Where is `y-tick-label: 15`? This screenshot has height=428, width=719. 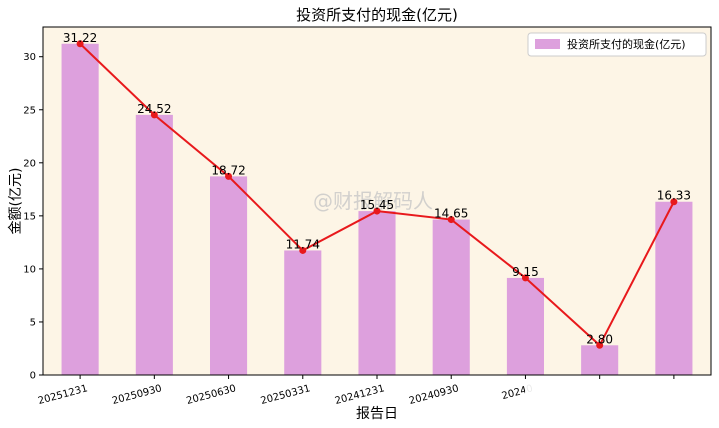
y-tick-label: 15 is located at coordinates (29, 216).